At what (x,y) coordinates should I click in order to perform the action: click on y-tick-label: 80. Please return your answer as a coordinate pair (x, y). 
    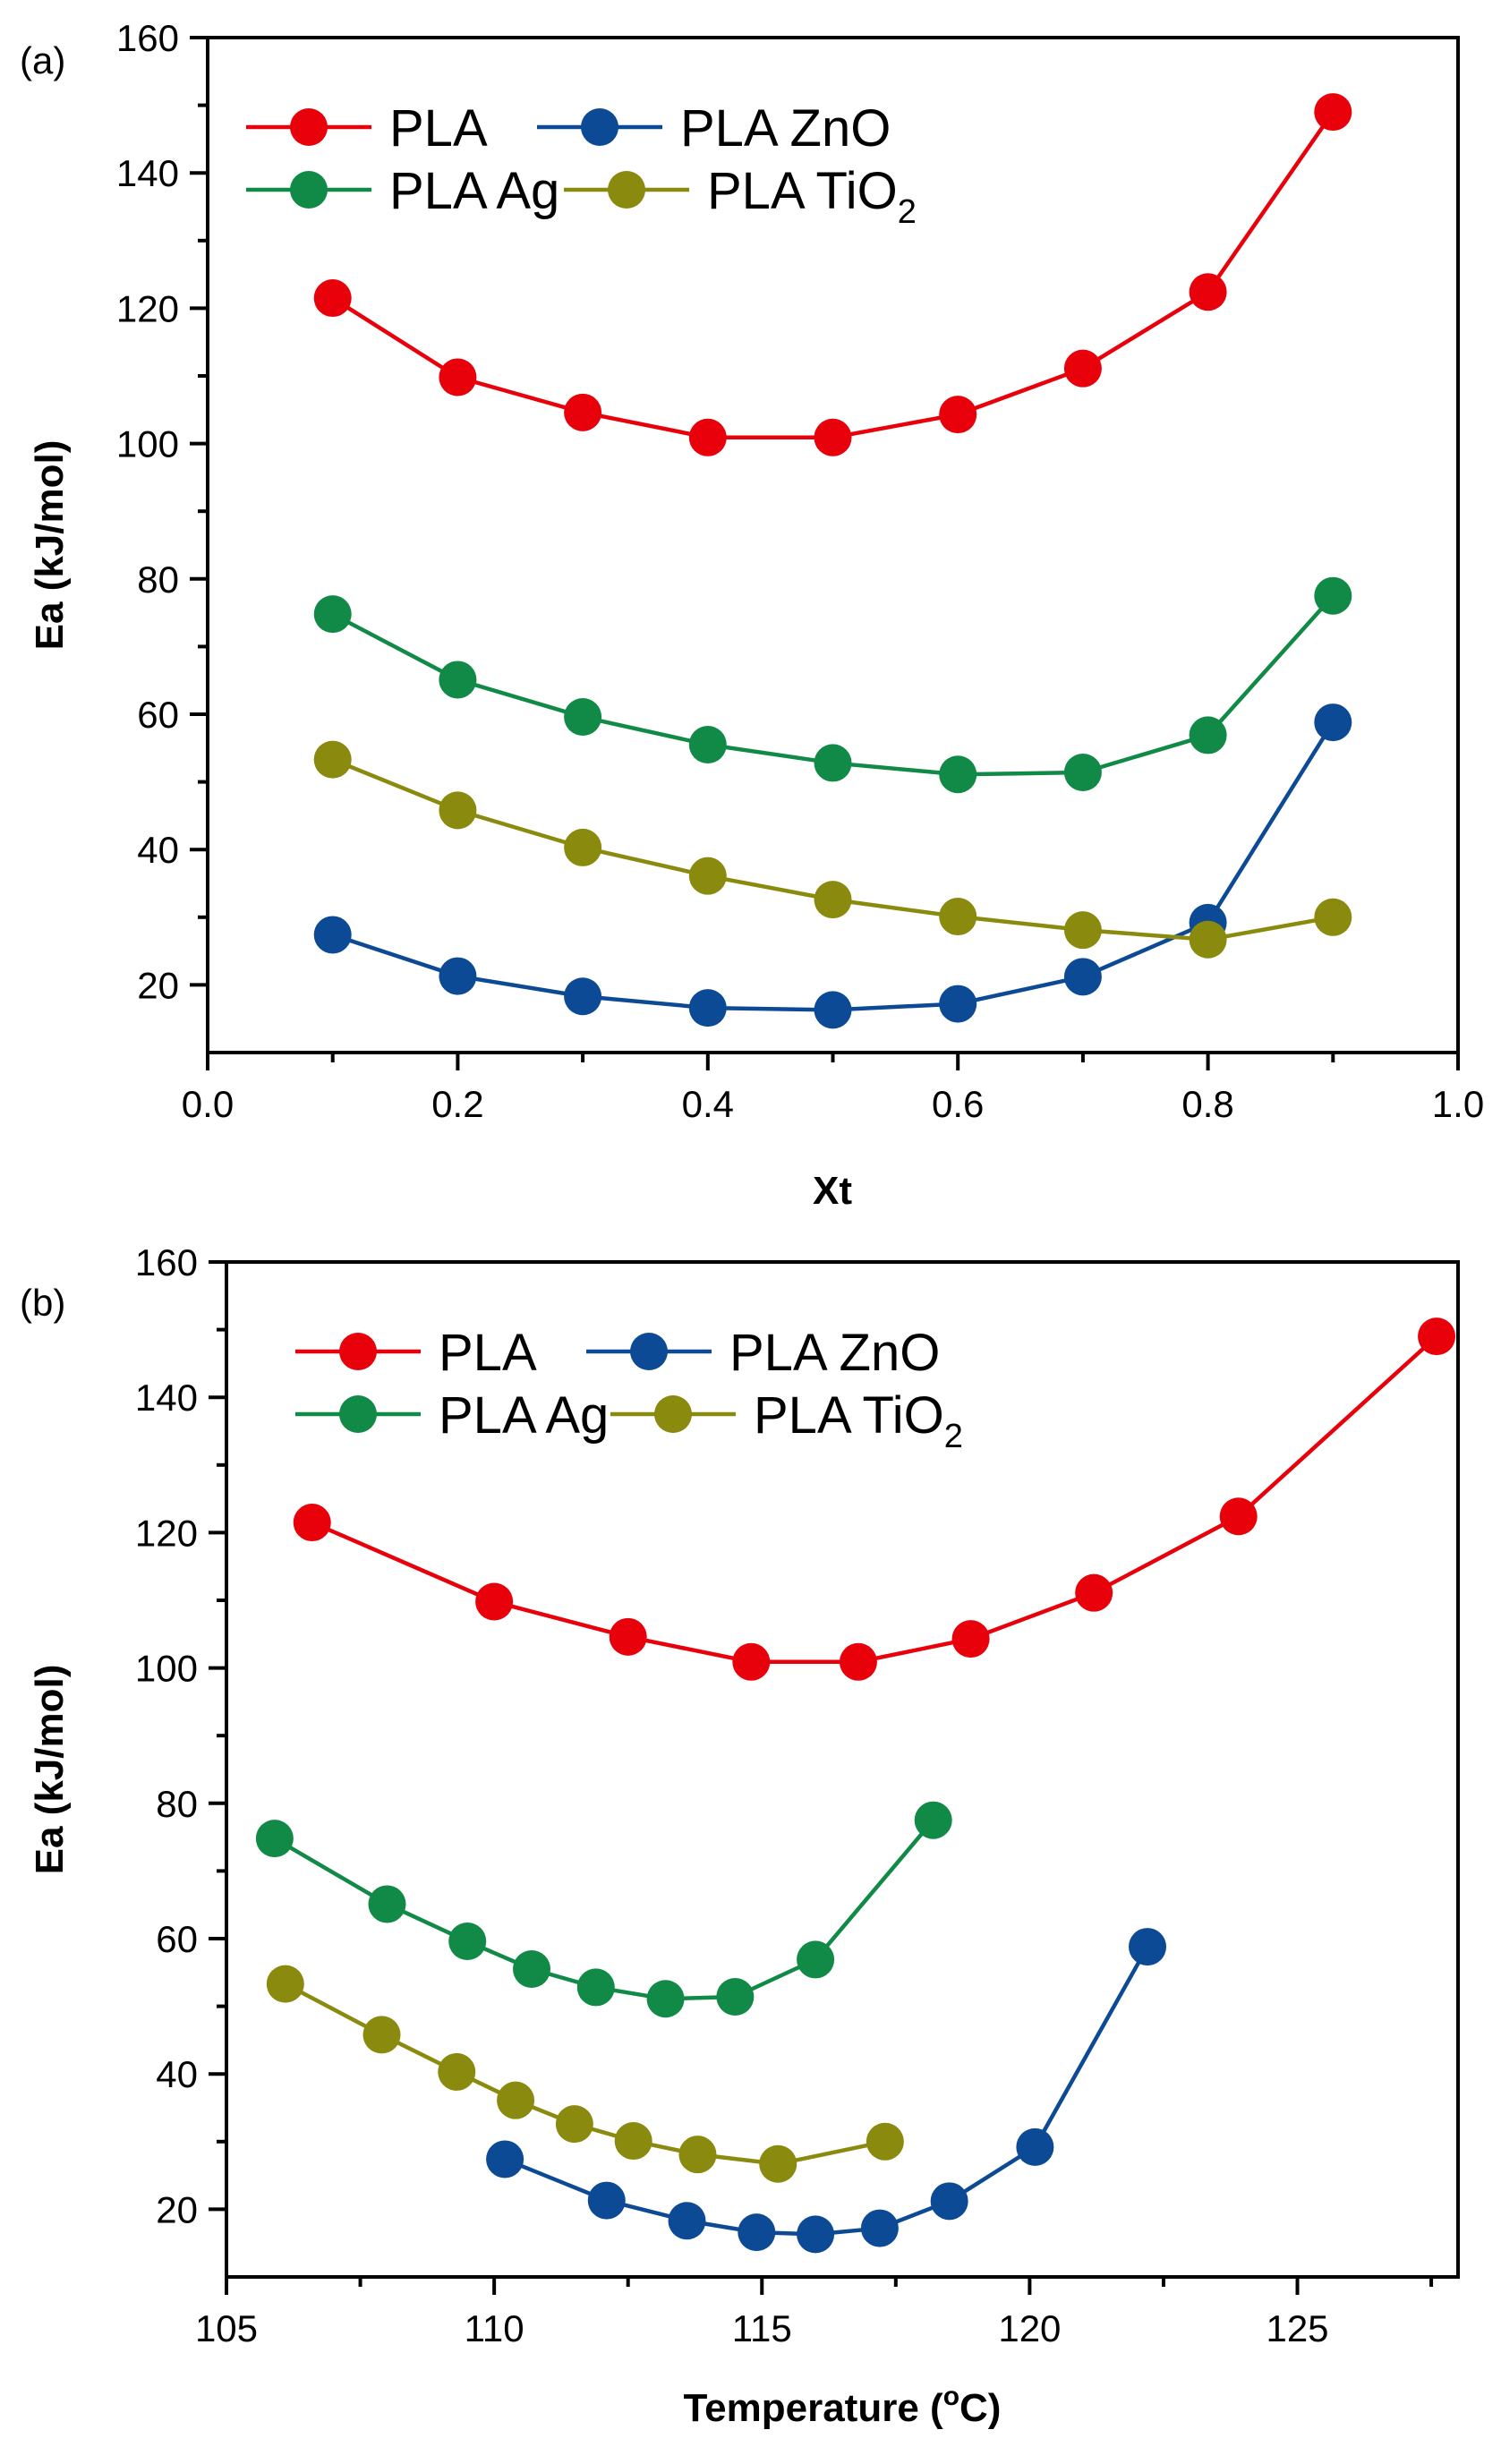
    Looking at the image, I should click on (177, 1804).